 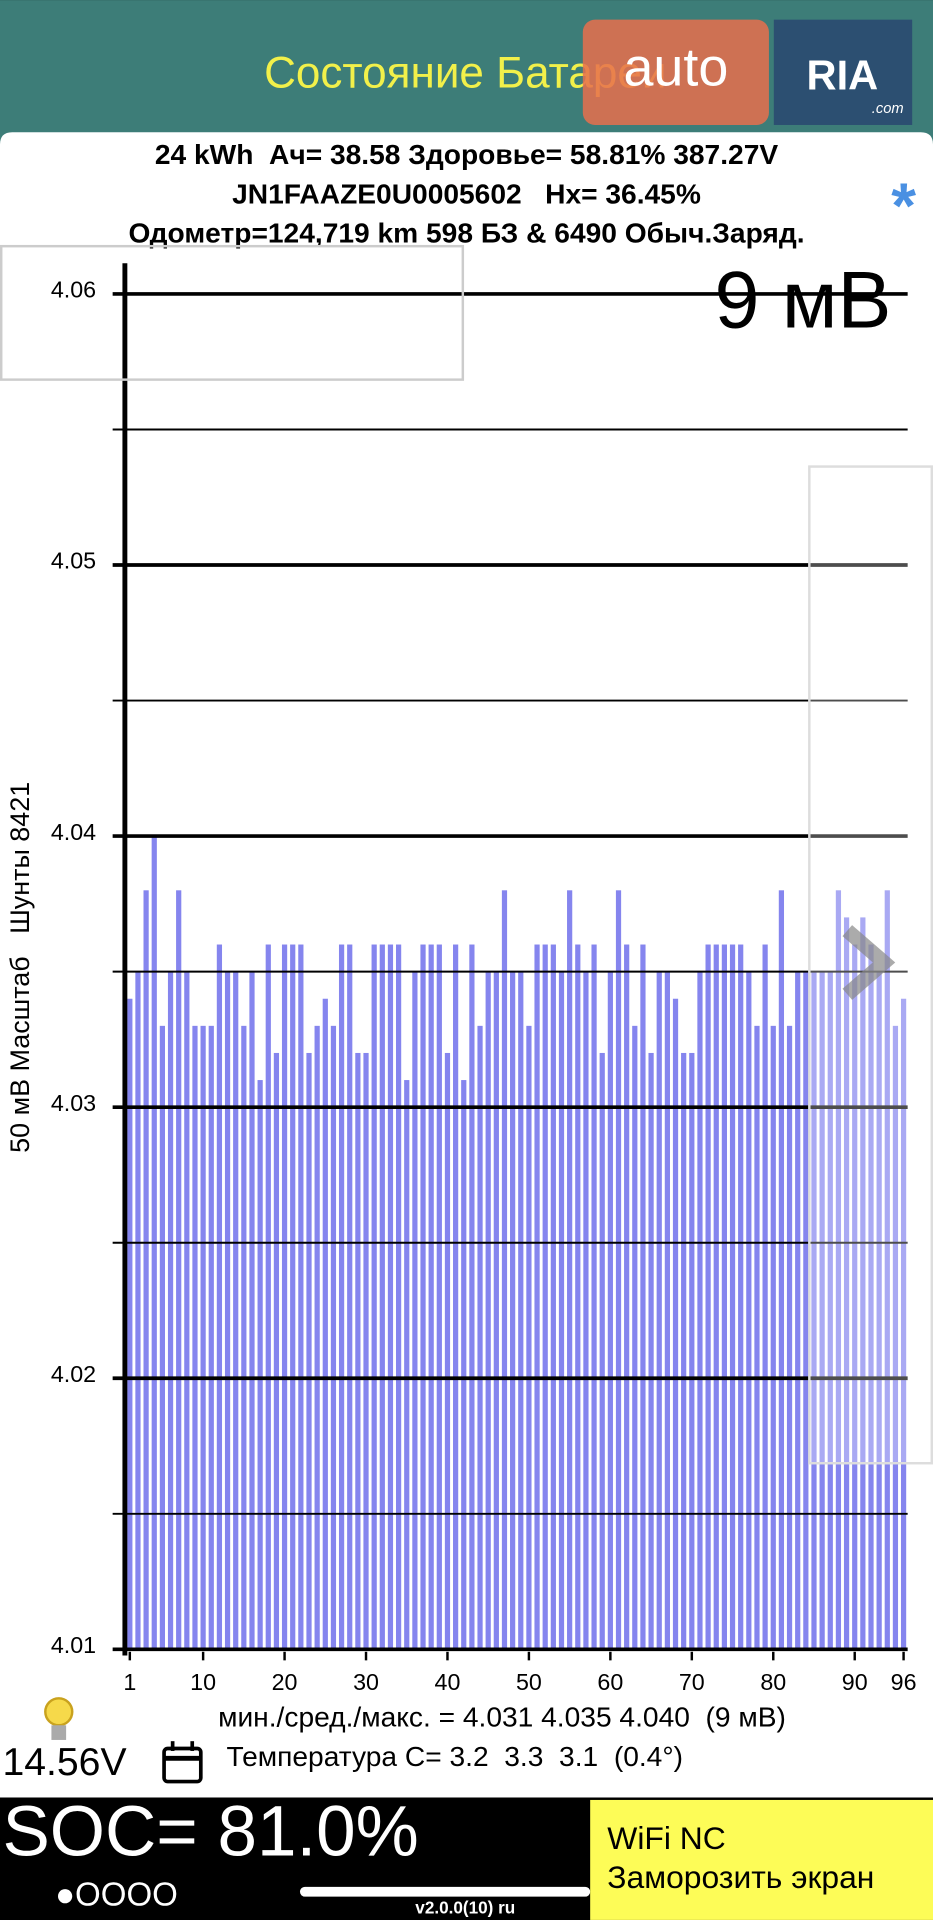 I want to click on x-tick-label: 90, so click(x=855, y=1682).